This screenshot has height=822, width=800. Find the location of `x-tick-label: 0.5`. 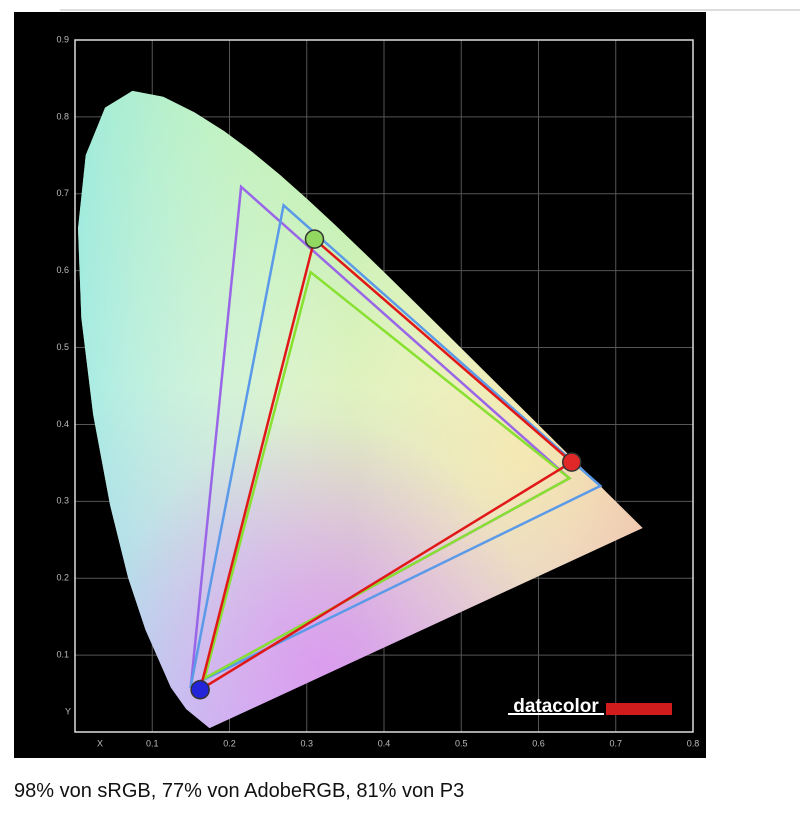

x-tick-label: 0.5 is located at coordinates (461, 743).